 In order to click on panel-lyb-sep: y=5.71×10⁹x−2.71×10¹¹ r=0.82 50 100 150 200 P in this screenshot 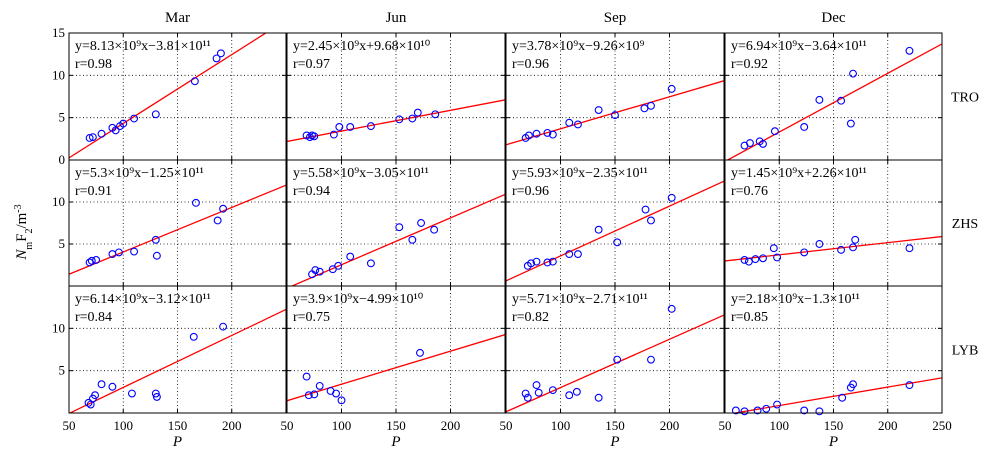, I will do `click(612, 367)`.